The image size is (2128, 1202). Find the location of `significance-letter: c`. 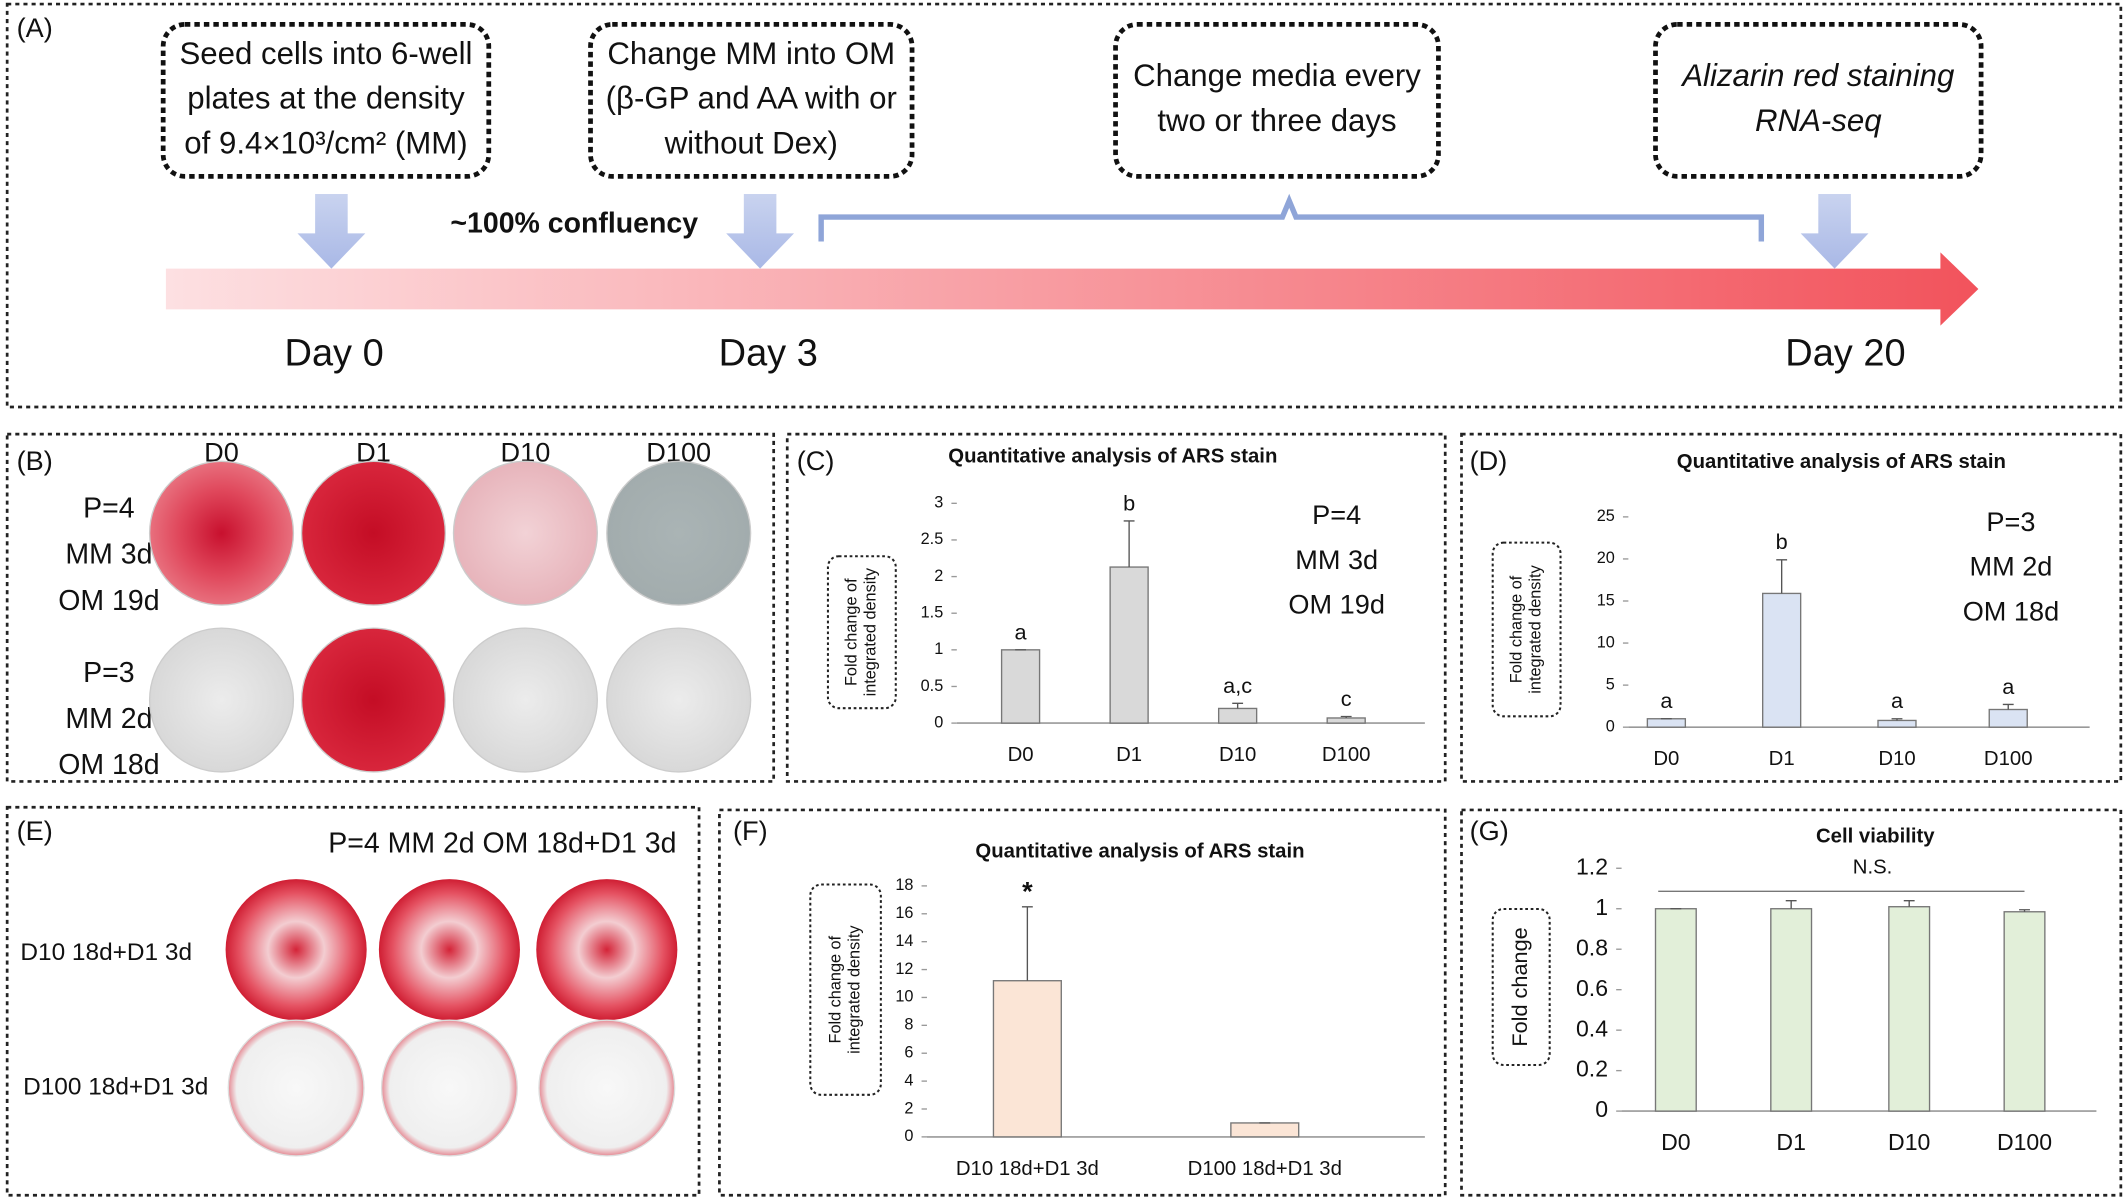

significance-letter: c is located at coordinates (1346, 698).